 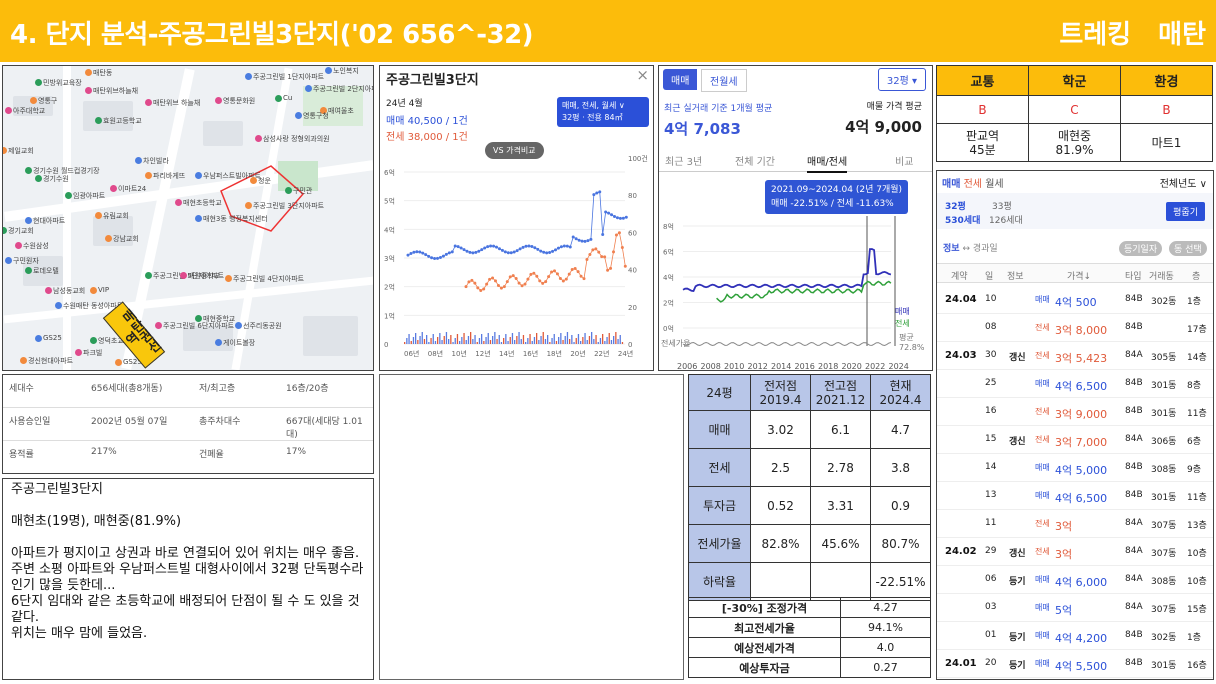 I want to click on info-cell: 16층/20층, so click(x=307, y=389).